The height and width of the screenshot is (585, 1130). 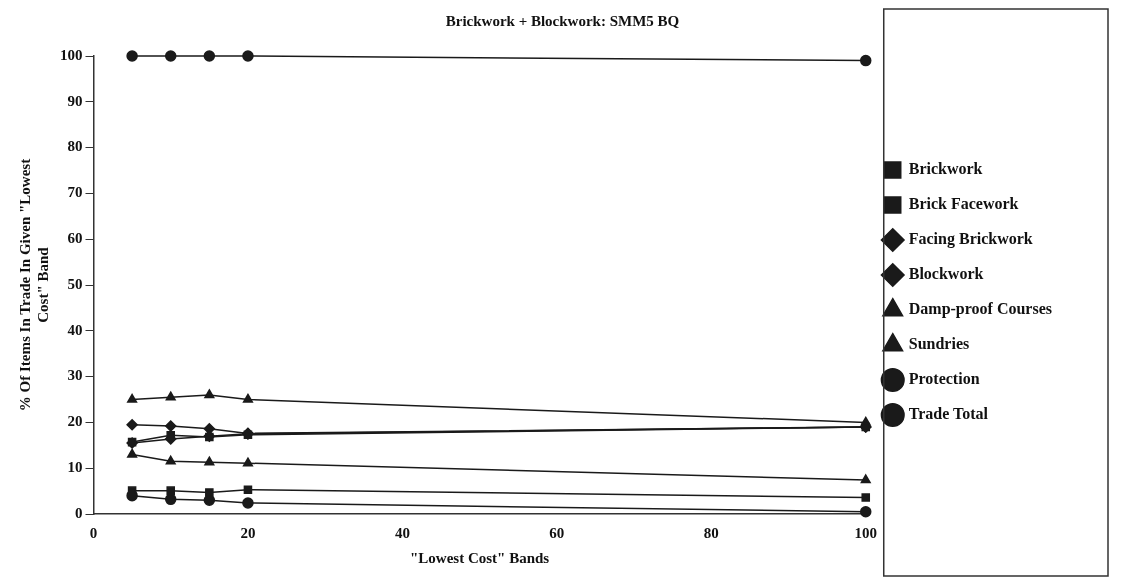 What do you see at coordinates (33, 285) in the screenshot?
I see `y-axis-title: % Of Items In Trade In Given "Lowest Cost" Band` at bounding box center [33, 285].